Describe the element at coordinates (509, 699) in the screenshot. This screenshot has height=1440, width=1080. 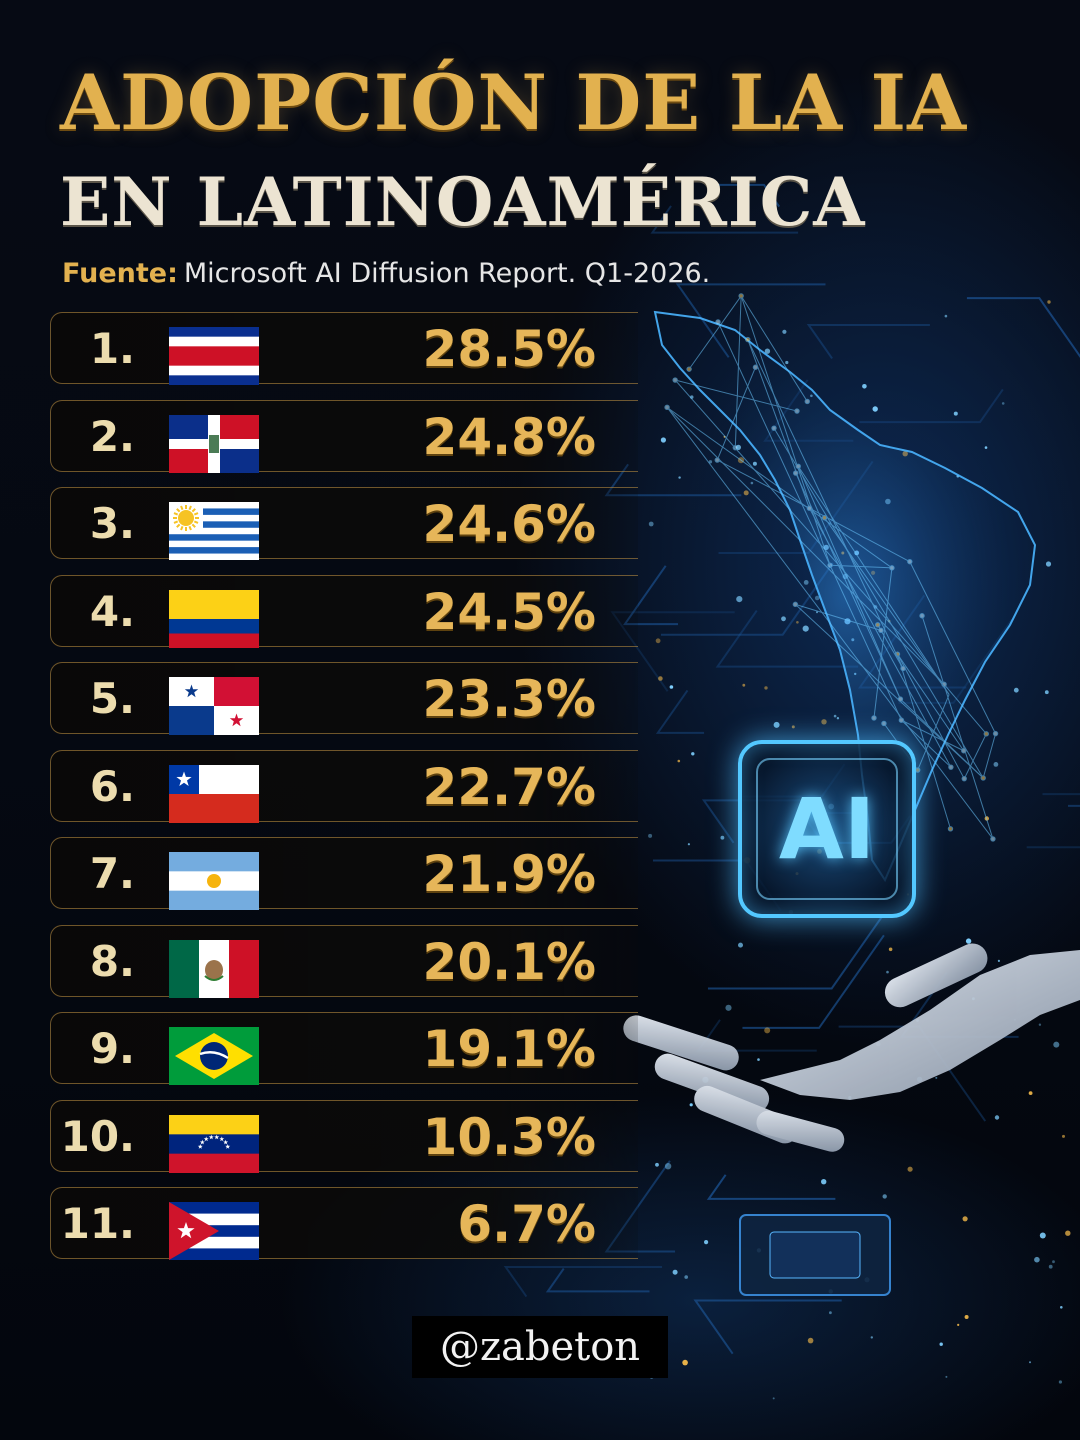
I see `adoption-value: 23.3%` at that location.